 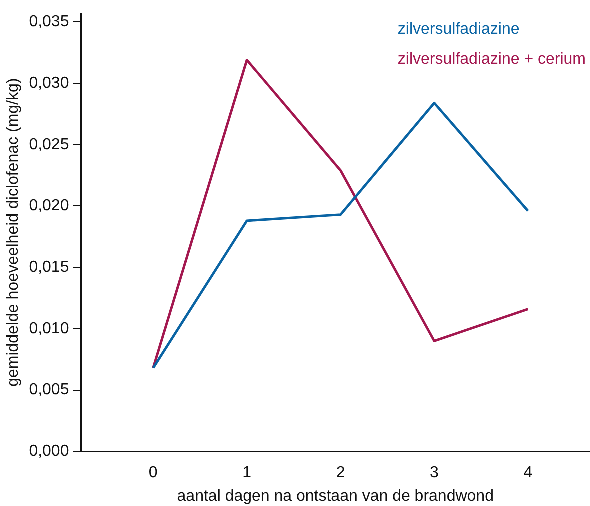 I want to click on y-tick-label: 0,000, so click(x=49, y=451).